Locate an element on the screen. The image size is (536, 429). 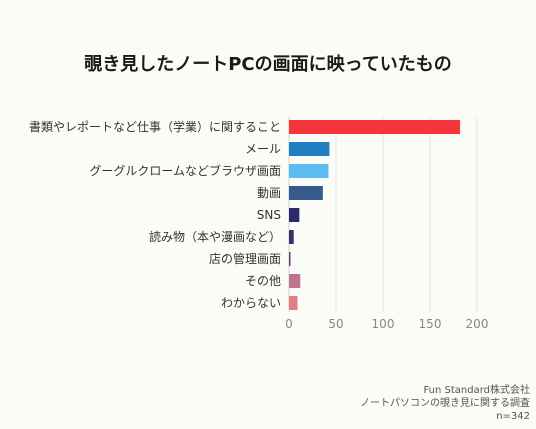
footer: Fun Standard株式会社 ノートパソコンの覗き見に関する調査 n=342 is located at coordinates (445, 403).